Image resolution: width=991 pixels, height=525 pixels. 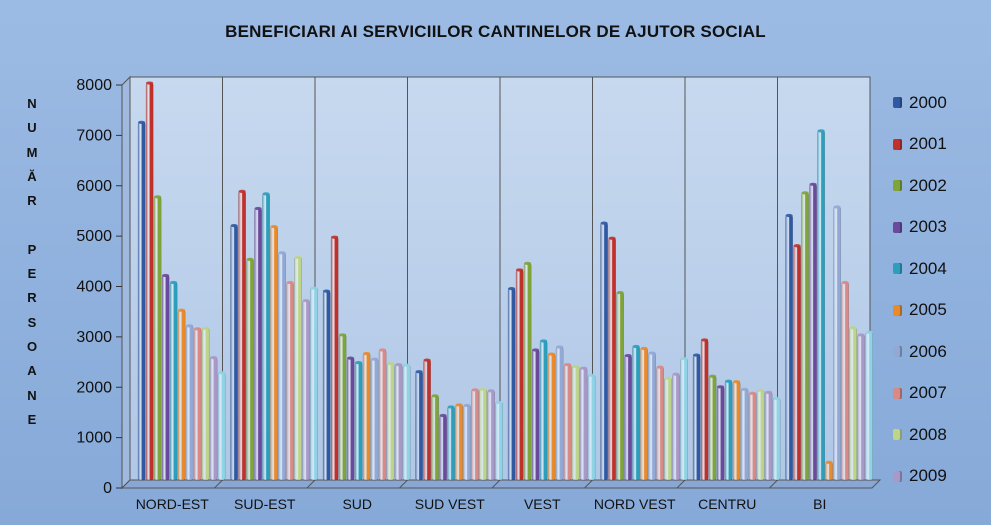 I want to click on y-tick-label: 8000, so click(x=94, y=85).